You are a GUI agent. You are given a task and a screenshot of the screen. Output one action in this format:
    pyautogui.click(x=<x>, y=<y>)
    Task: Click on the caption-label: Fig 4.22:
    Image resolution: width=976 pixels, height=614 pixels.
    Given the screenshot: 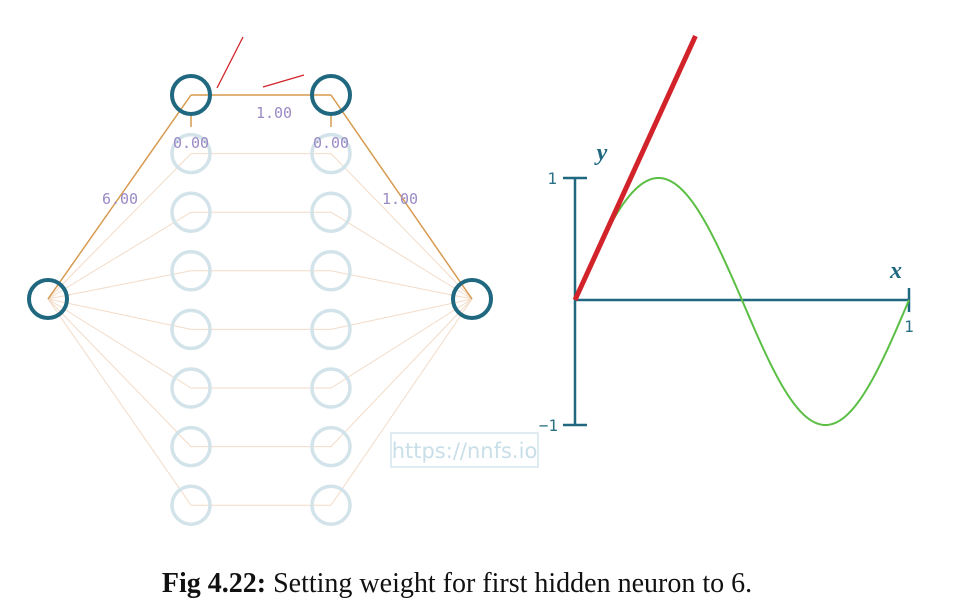 What is the action you would take?
    pyautogui.click(x=214, y=583)
    